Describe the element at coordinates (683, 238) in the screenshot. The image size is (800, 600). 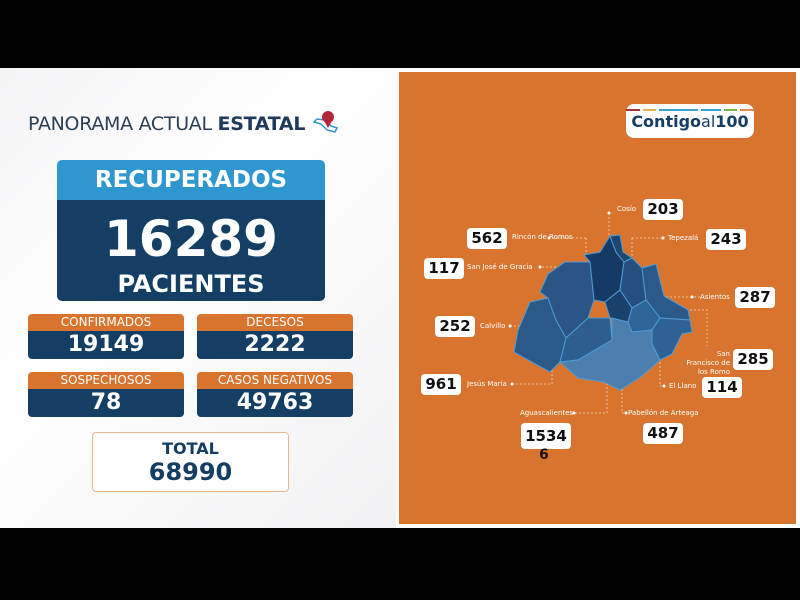
I see `label-tepezala: Tepezalá` at that location.